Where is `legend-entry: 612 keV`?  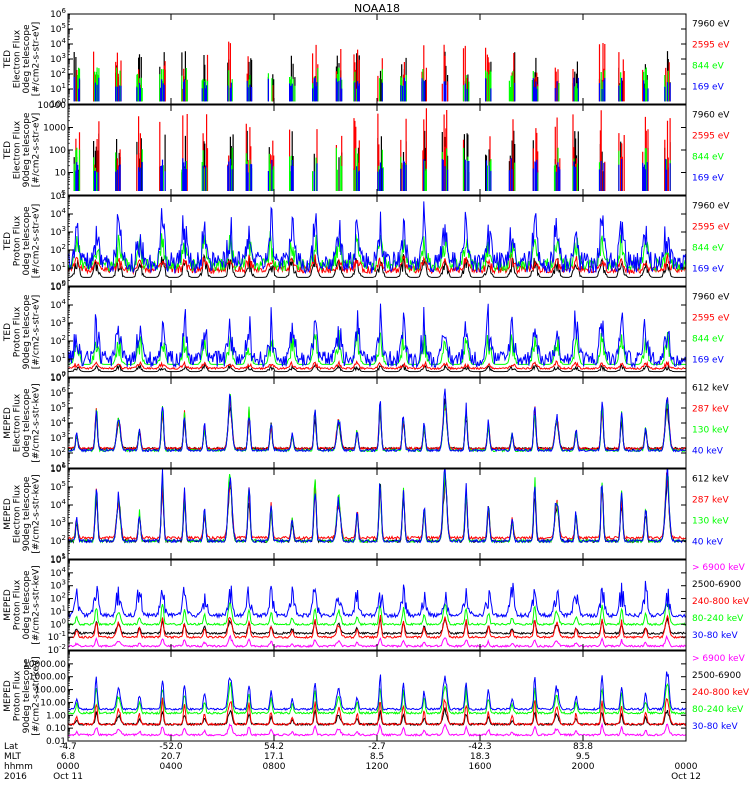
legend-entry: 612 keV is located at coordinates (710, 389).